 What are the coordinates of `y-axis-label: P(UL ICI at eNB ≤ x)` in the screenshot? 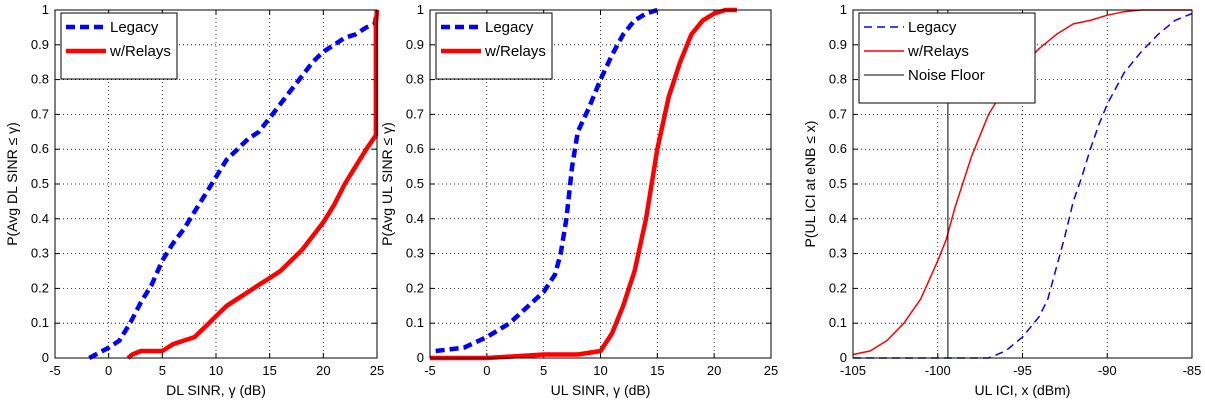 It's located at (810, 184).